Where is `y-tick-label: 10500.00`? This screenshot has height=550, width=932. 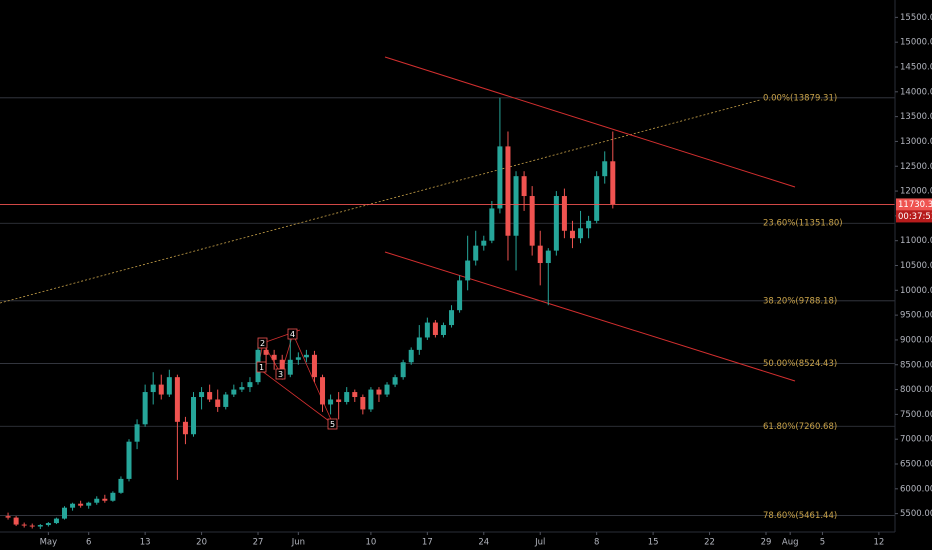
y-tick-label: 10500.00 is located at coordinates (916, 266).